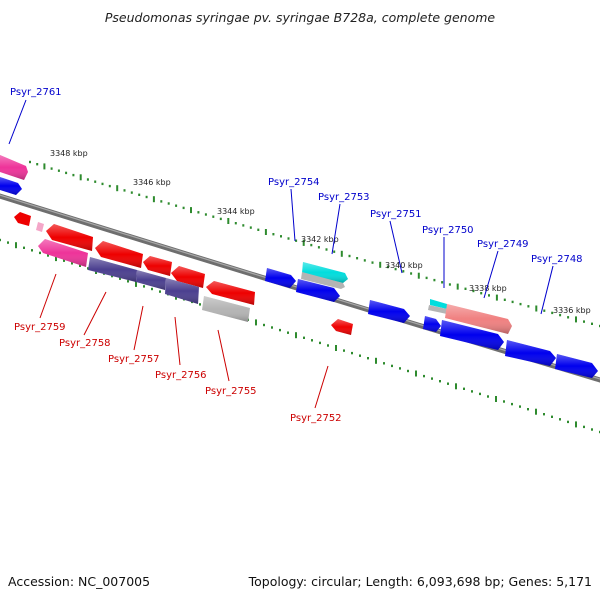 This screenshot has width=600, height=600. What do you see at coordinates (231, 391) in the screenshot?
I see `label-psyr-2755: Psyr_2755` at bounding box center [231, 391].